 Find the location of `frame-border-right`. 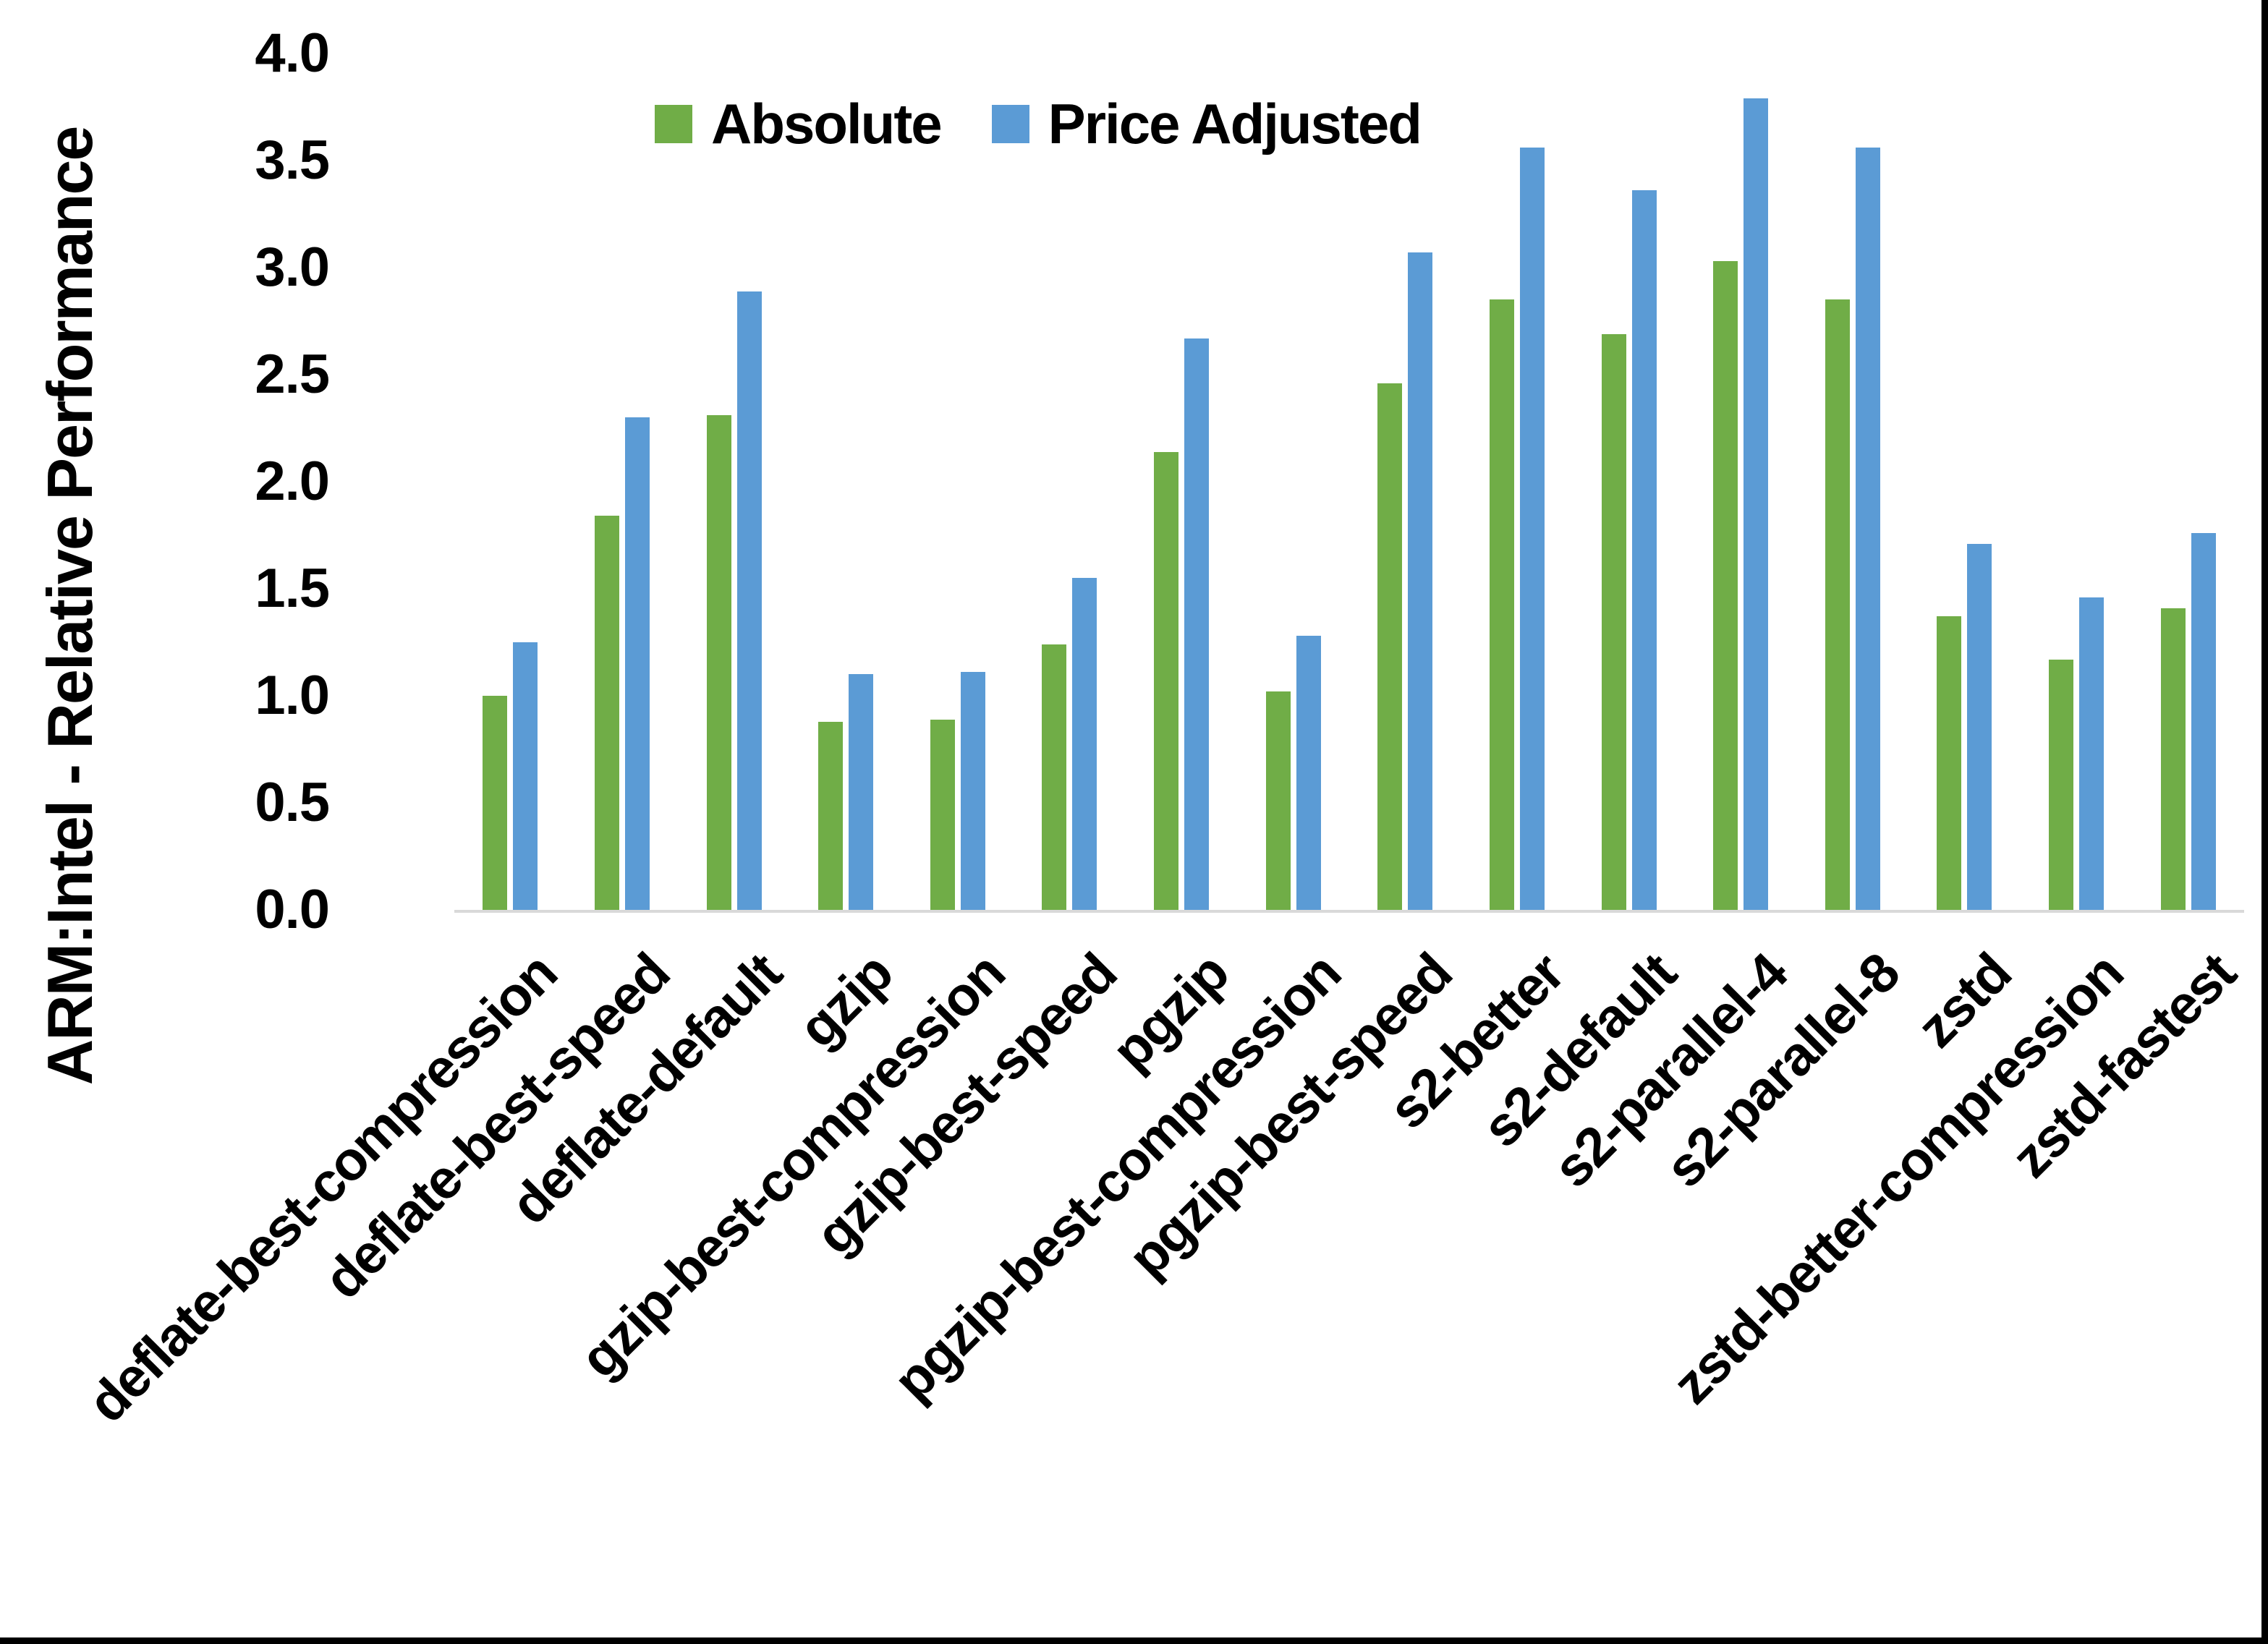

frame-border-right is located at coordinates (2264, 822).